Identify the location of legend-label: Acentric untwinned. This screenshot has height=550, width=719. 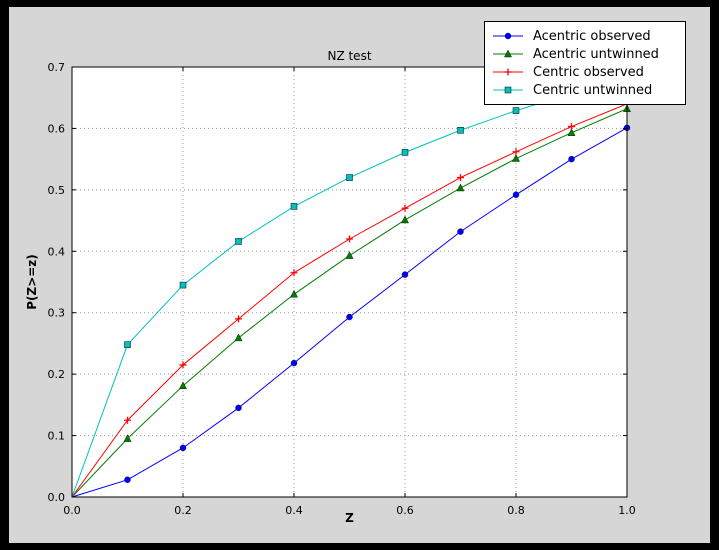
(596, 54).